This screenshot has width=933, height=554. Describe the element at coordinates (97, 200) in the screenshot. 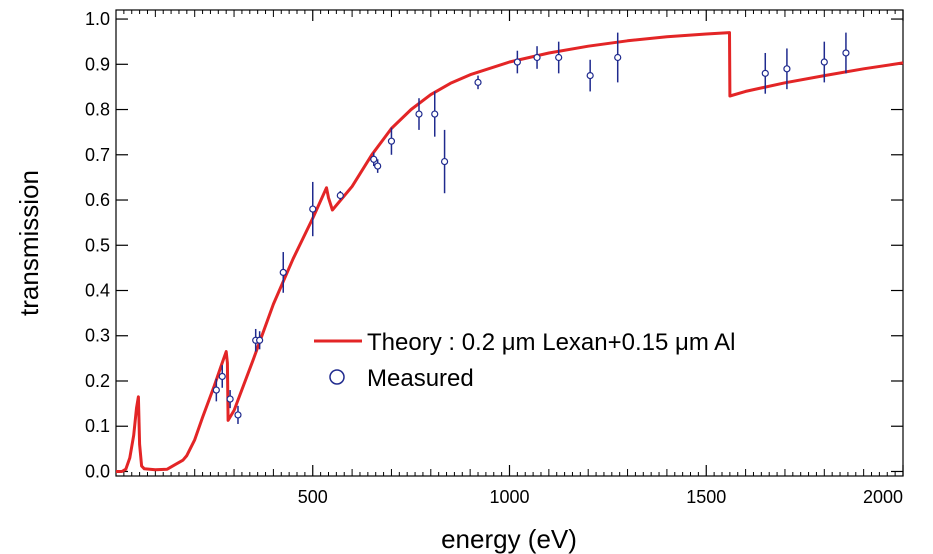

I see `y-tick-label: 0.6` at that location.